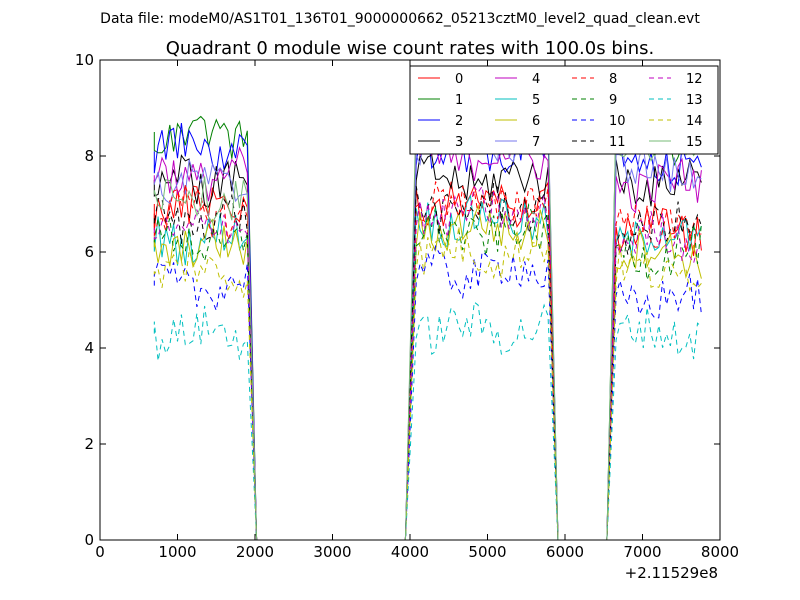 The width and height of the screenshot is (800, 600). I want to click on x-tick-label: 4000, so click(410, 552).